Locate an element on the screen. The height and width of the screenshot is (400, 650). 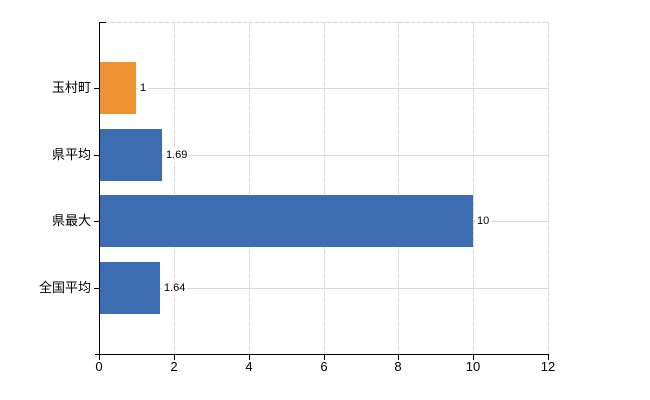
bar-value-label: 1.64 is located at coordinates (175, 288).